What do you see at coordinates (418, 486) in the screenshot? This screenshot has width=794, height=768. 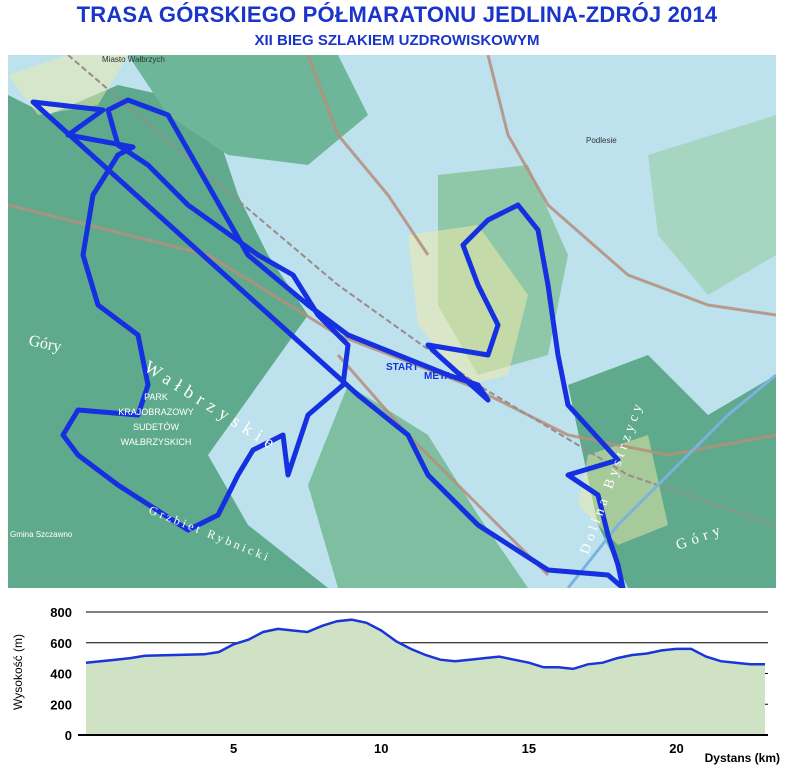 I see `forest-area-south` at bounding box center [418, 486].